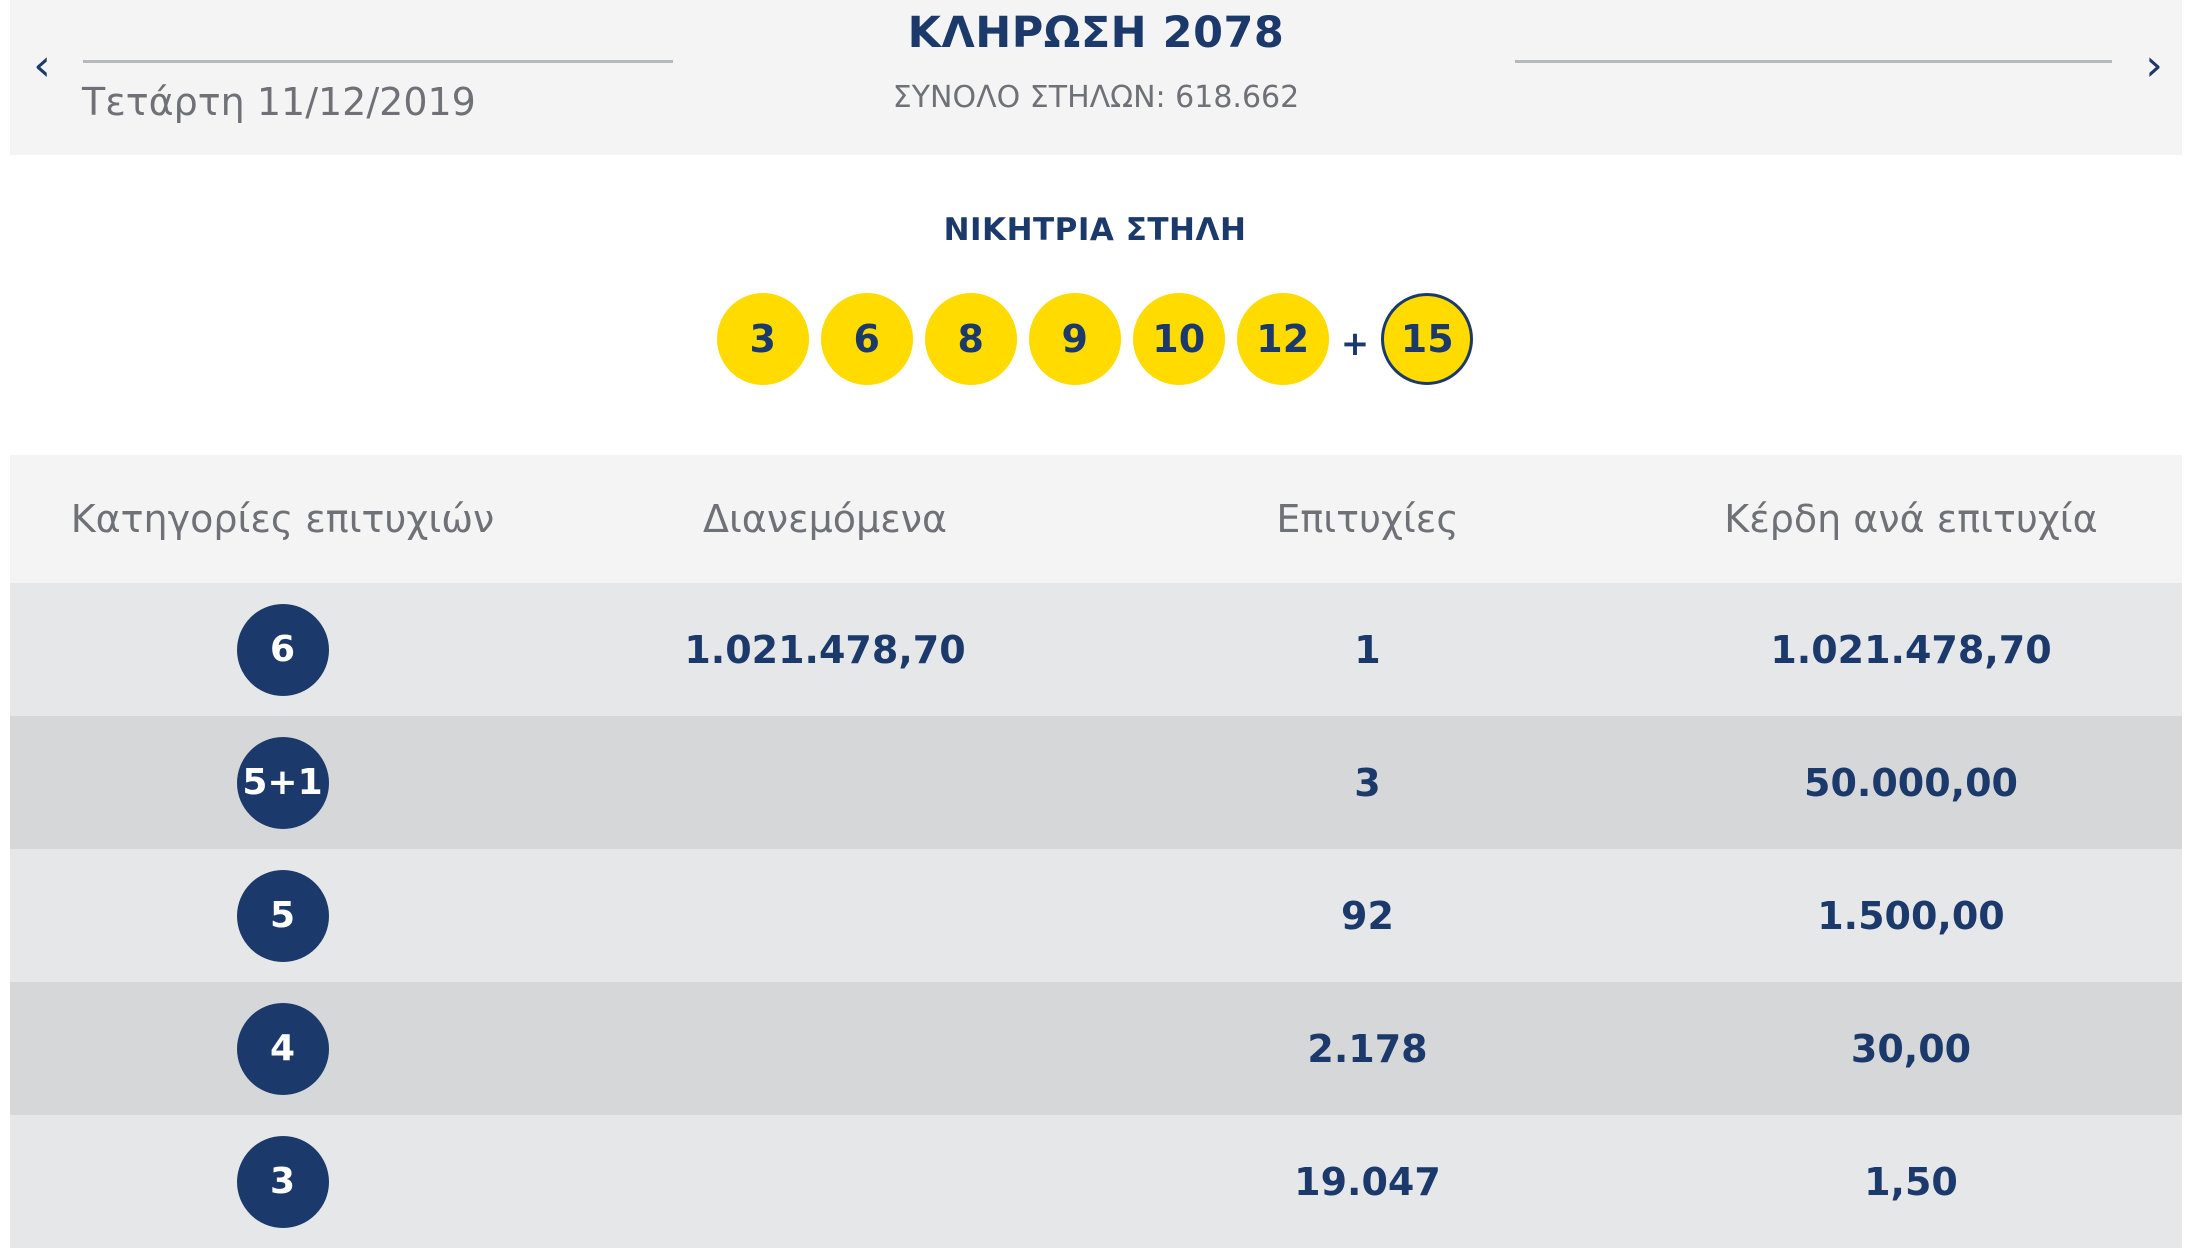 The width and height of the screenshot is (2190, 1250). I want to click on prize-cell: 1.021.478,70, so click(1911, 649).